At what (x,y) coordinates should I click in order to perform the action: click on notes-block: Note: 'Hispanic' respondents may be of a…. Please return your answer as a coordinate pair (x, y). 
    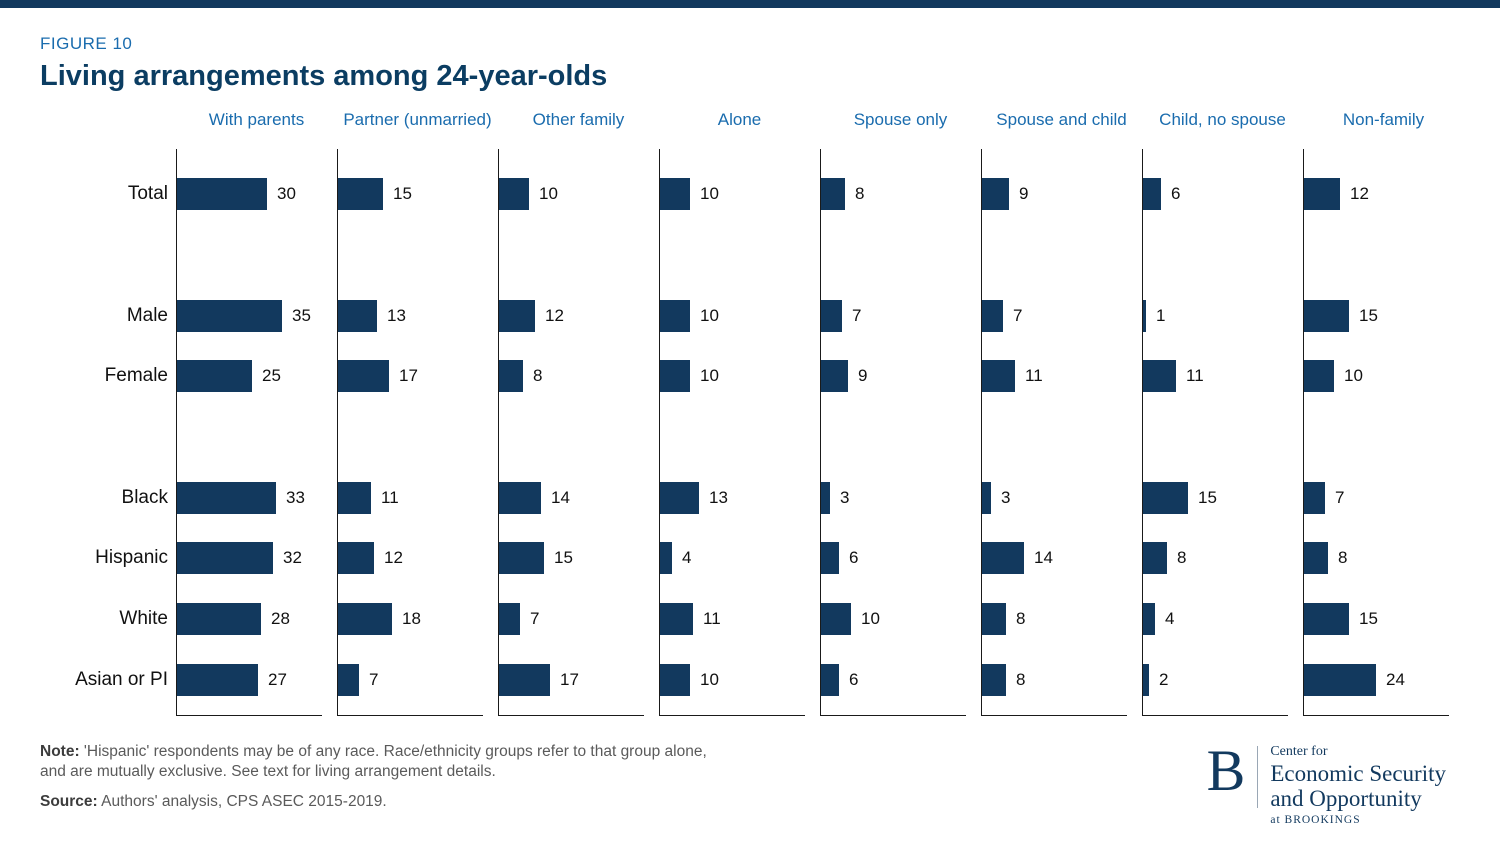
    Looking at the image, I should click on (385, 782).